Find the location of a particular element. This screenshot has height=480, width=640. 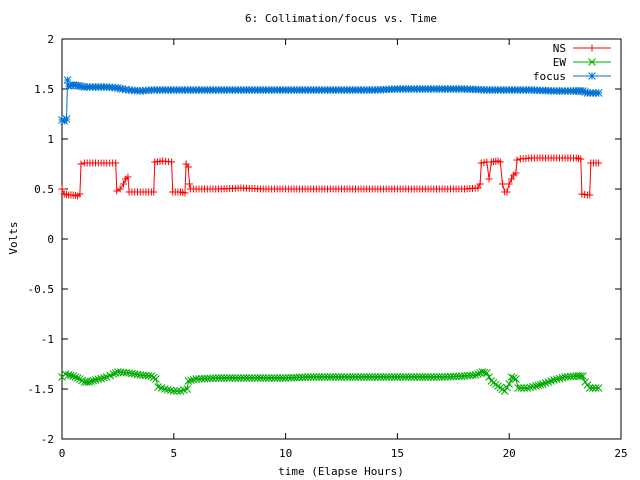

x-tick-label: 10 is located at coordinates (285, 453).